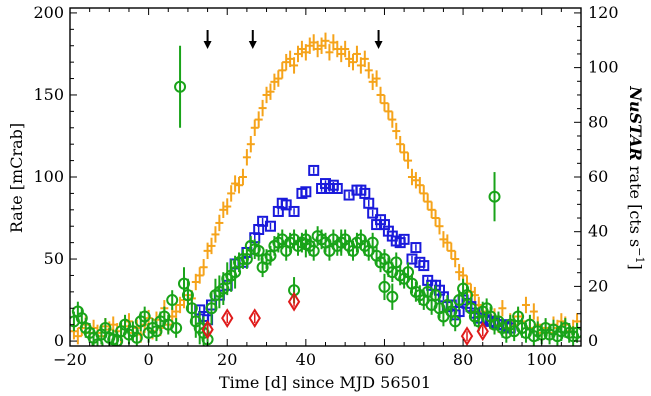  I want to click on x-tick-label: 60, so click(384, 359).